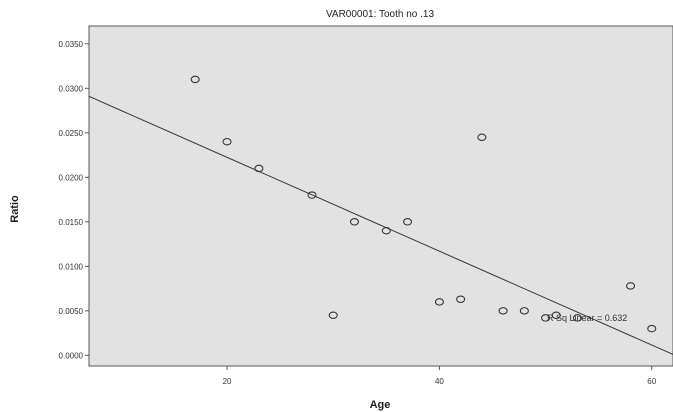 This screenshot has width=673, height=412. Describe the element at coordinates (380, 14) in the screenshot. I see `chart-title: VAR00001: Tooth no .13` at that location.